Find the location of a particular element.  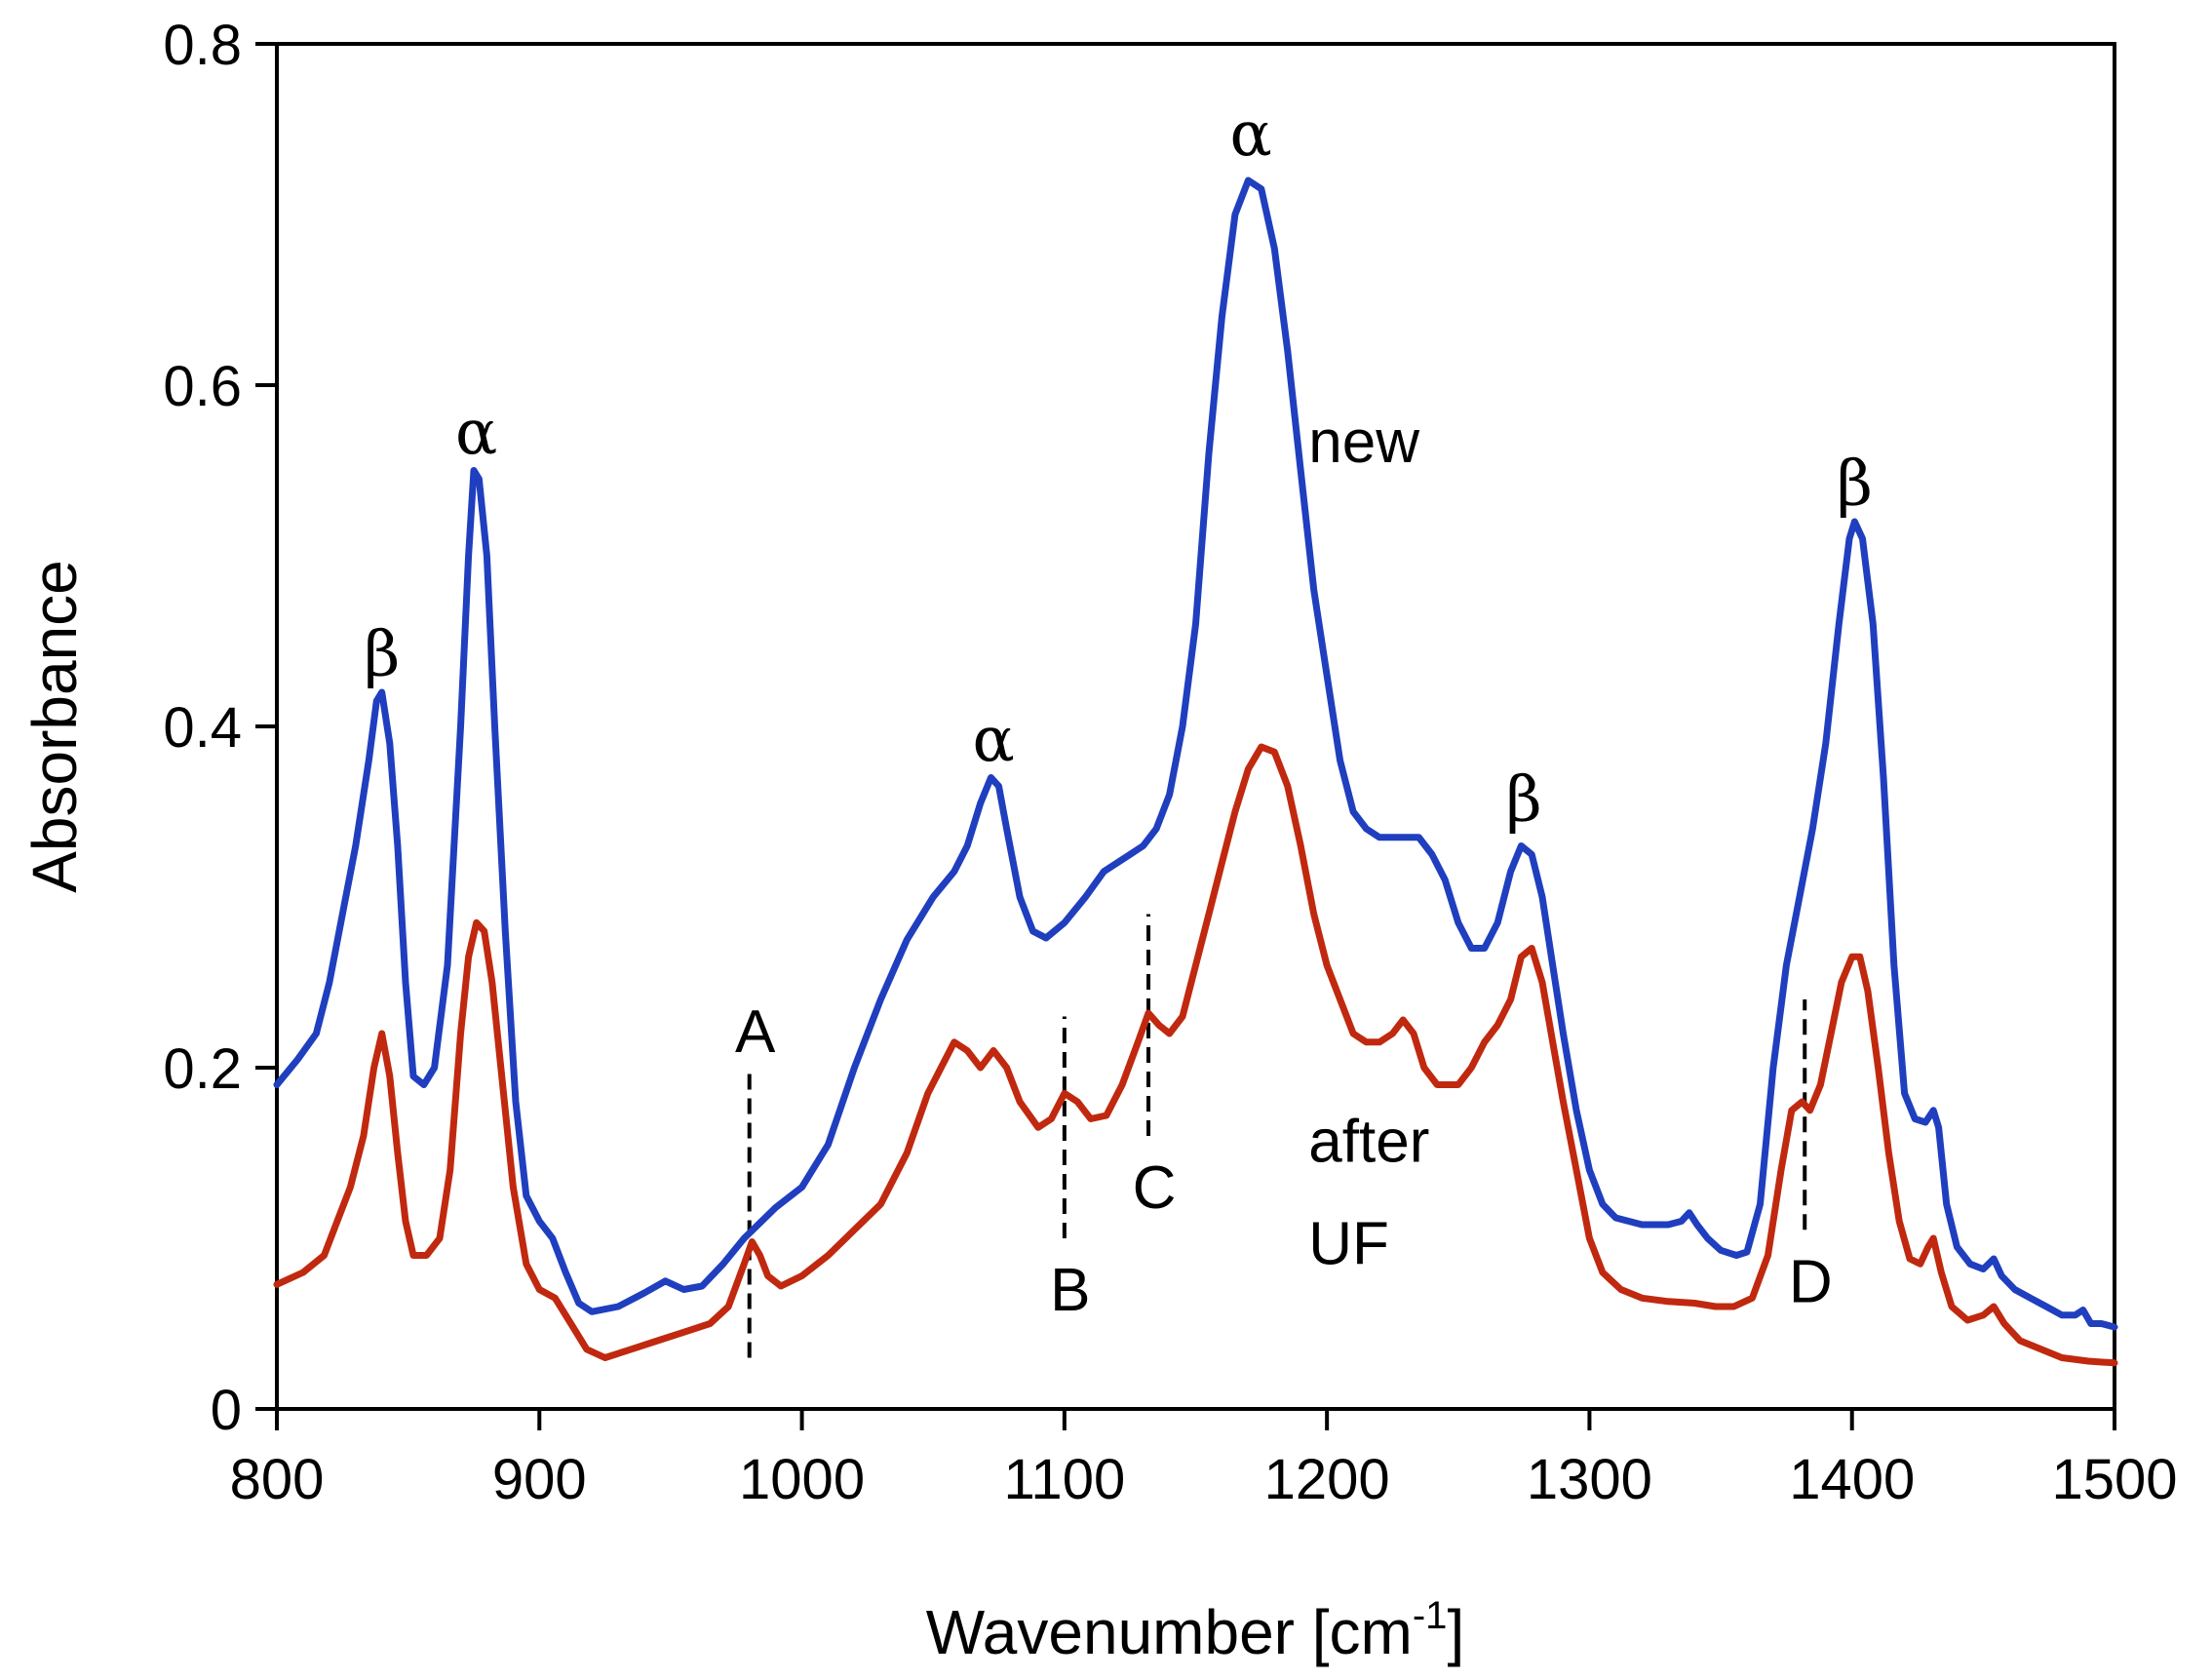

y-axis-title: Absorbance is located at coordinates (54, 726).